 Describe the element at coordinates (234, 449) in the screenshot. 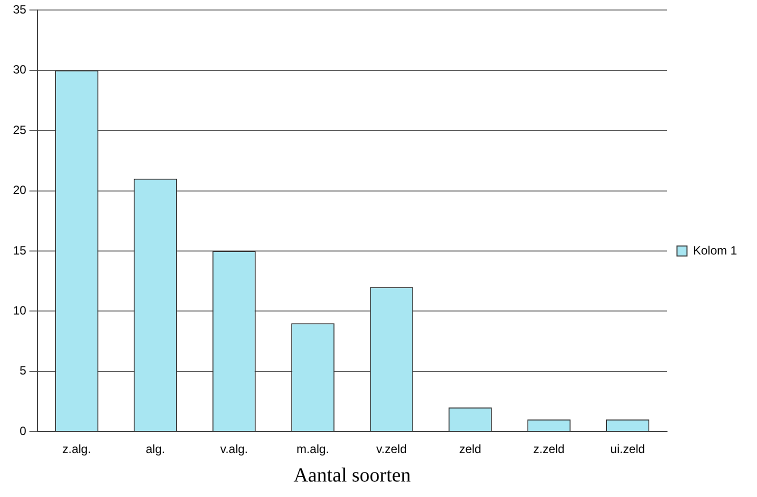

I see `x-tick-label: v.alg.` at that location.